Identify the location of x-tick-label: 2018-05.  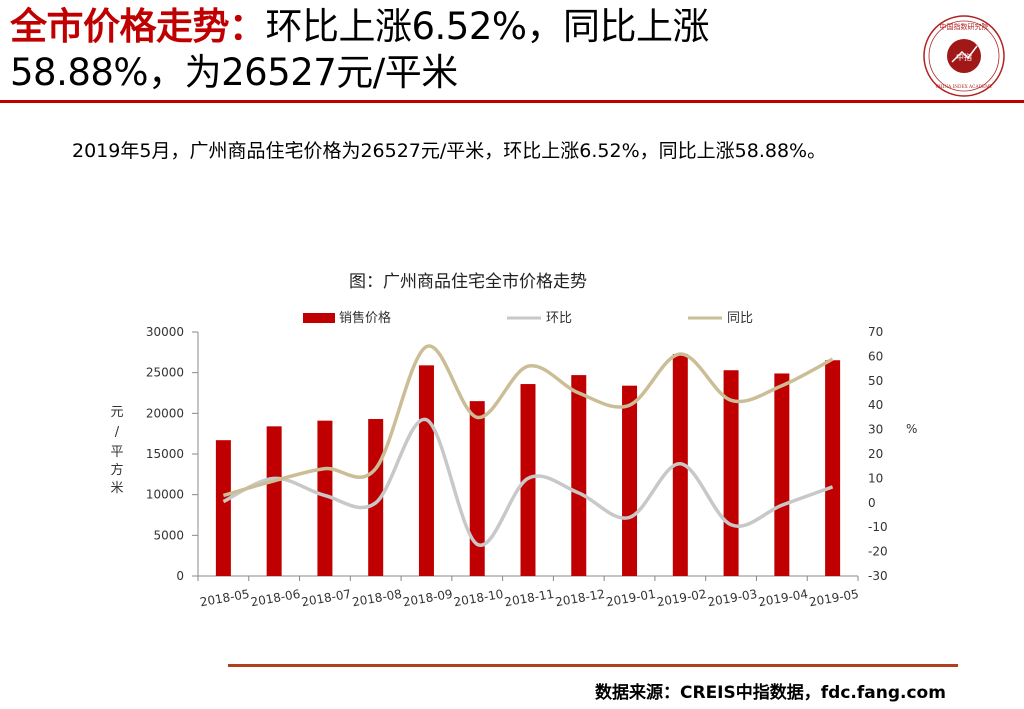
(225, 598).